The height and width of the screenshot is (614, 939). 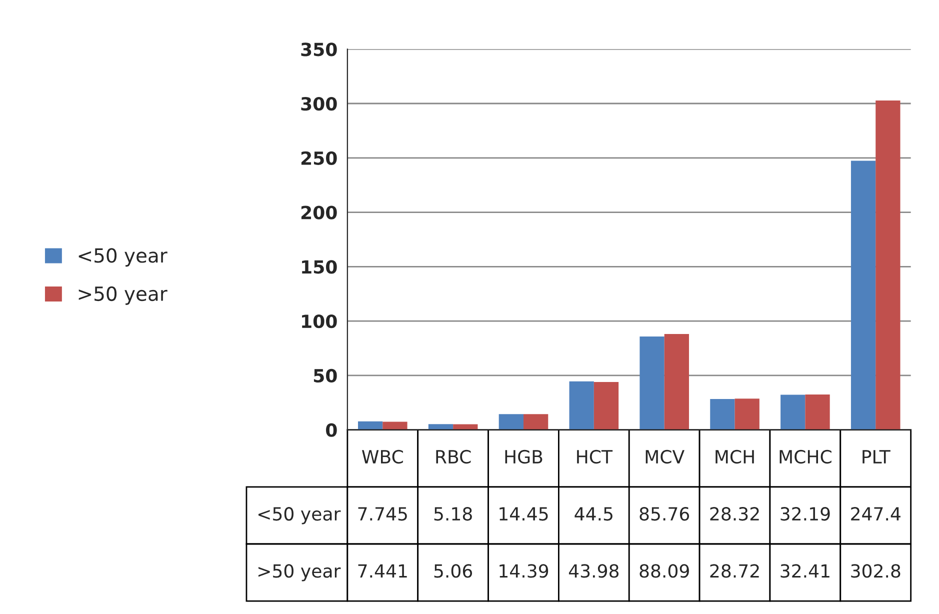 What do you see at coordinates (806, 457) in the screenshot?
I see `x-tick-label: MCHC` at bounding box center [806, 457].